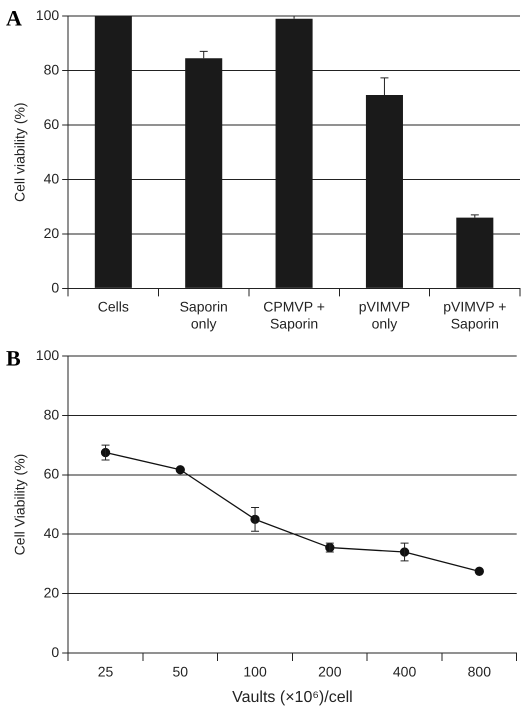  What do you see at coordinates (384, 315) in the screenshot?
I see `x-tick-label: pVIMVP only` at bounding box center [384, 315].